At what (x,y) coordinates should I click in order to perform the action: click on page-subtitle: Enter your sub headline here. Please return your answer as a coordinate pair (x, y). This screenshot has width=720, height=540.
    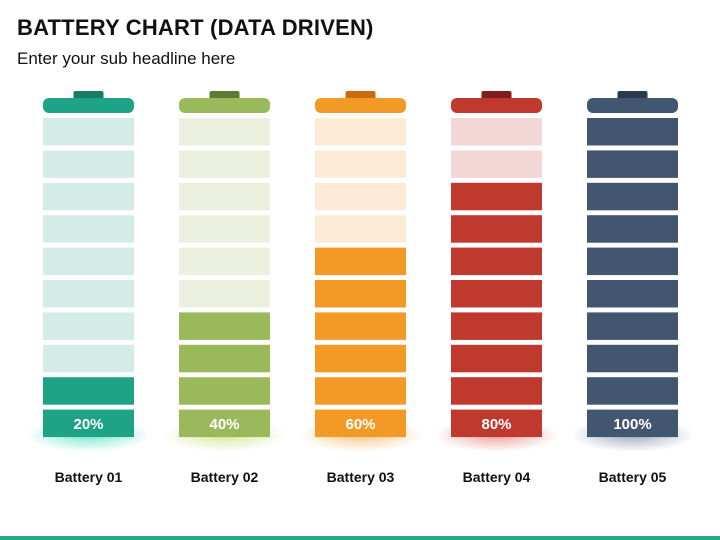
    Looking at the image, I should click on (126, 58).